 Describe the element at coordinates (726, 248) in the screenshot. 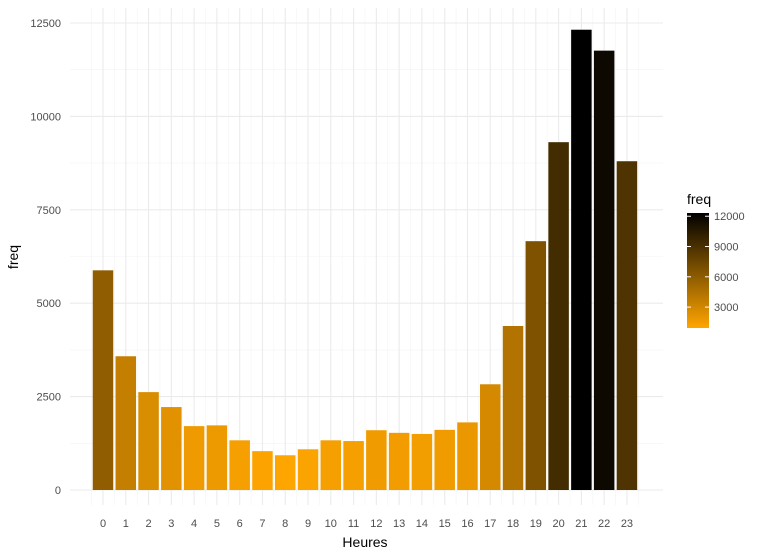

I see `legend-tick-label: 9000` at that location.